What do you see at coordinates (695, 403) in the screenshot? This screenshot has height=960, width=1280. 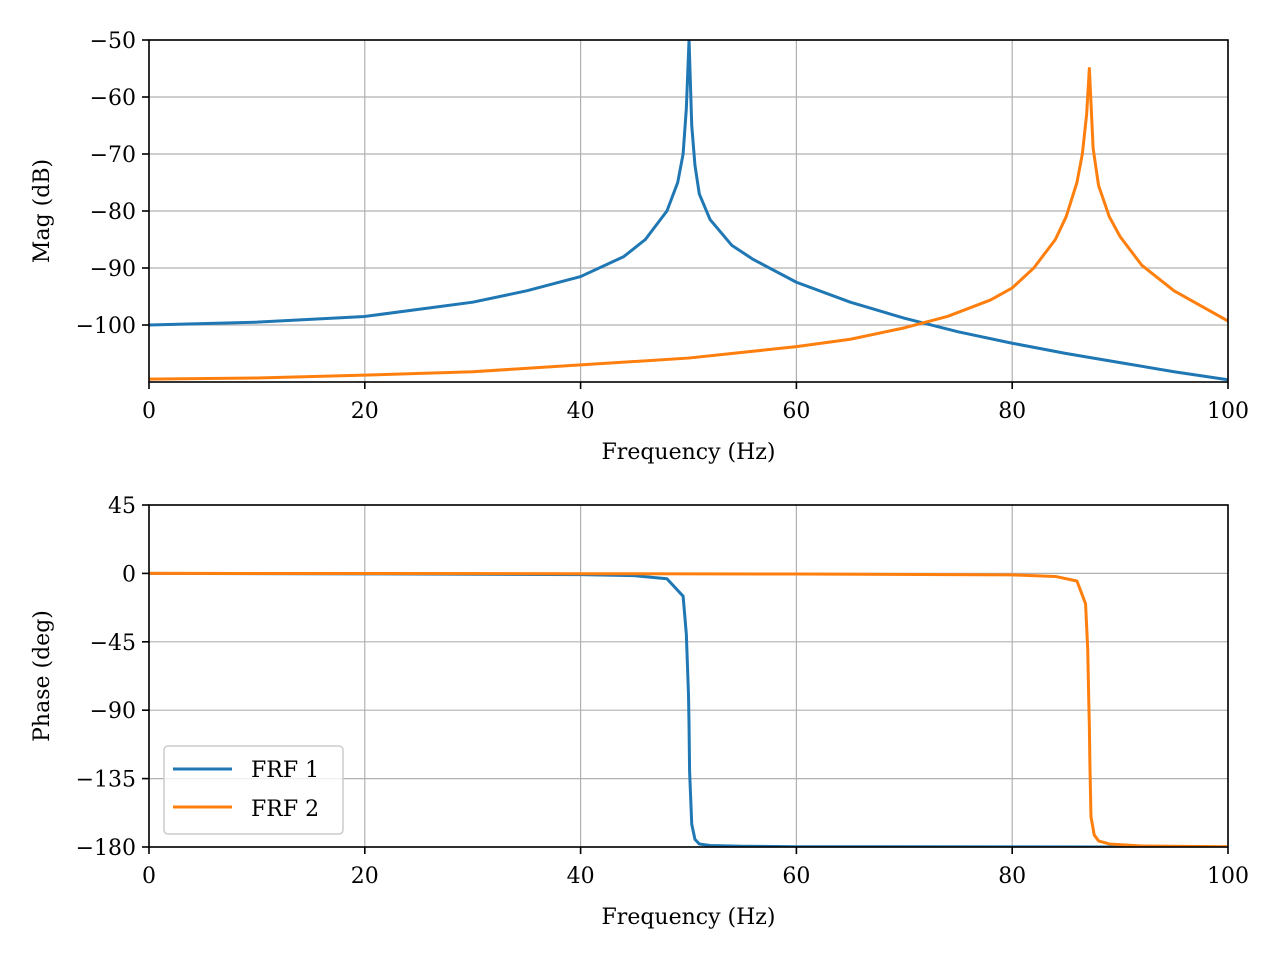 I see `magnitude-x-ticks: 0 20 40 60 80 100` at bounding box center [695, 403].